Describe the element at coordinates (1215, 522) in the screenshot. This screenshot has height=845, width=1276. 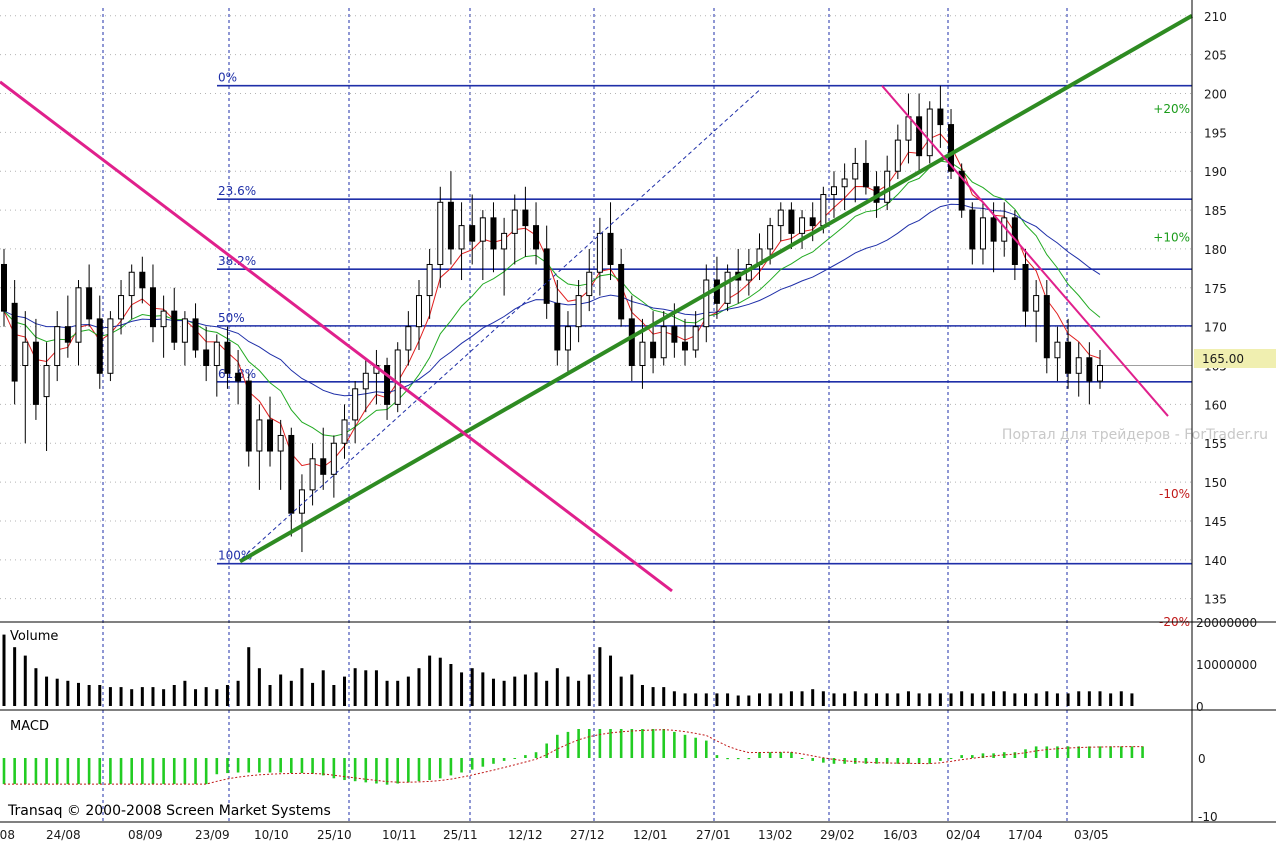
I see `y-tick-label: 145` at that location.